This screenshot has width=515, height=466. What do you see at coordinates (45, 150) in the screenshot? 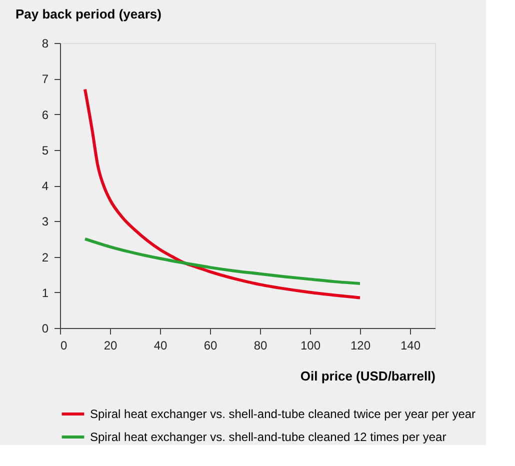
I see `y-tick-label: 5` at bounding box center [45, 150].